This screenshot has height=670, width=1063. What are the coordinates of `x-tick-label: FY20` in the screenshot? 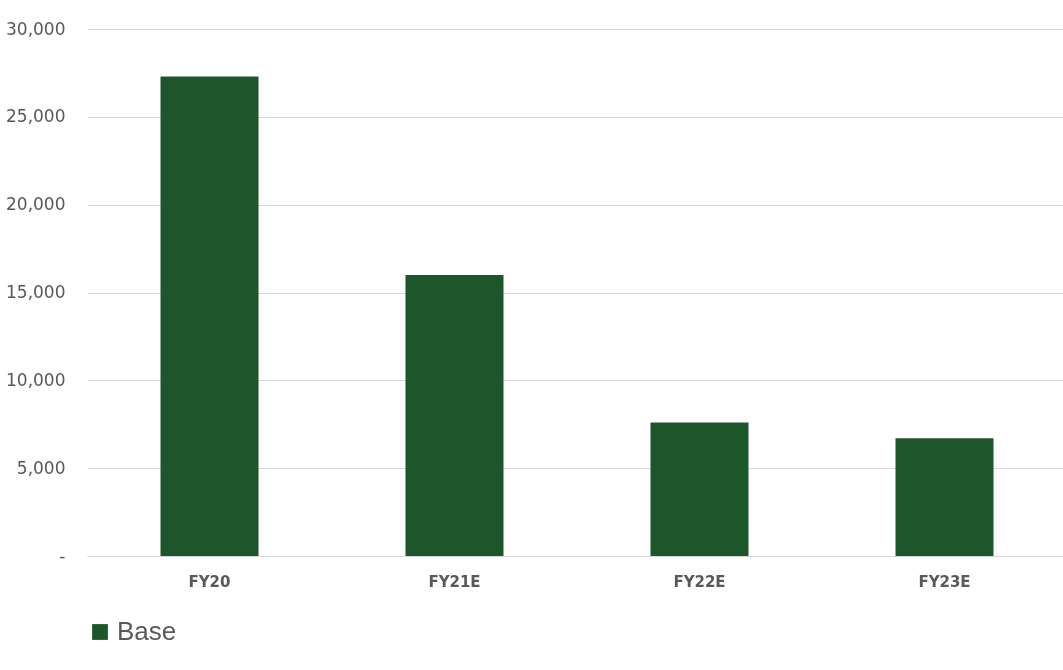 It's located at (209, 581).